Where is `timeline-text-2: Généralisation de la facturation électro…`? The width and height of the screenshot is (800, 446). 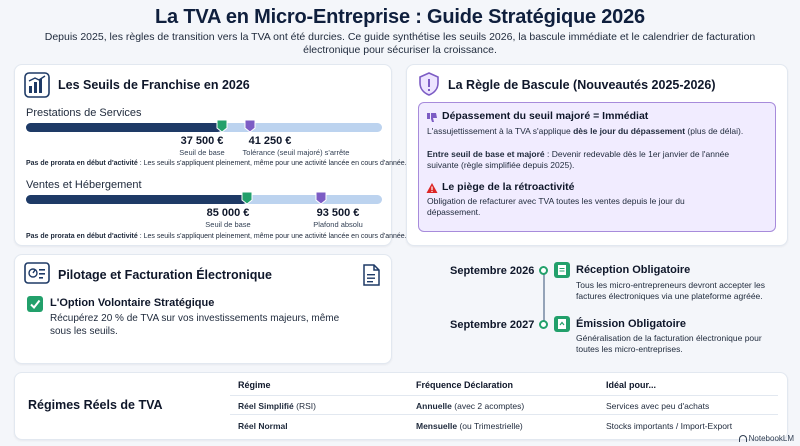 timeline-text-2: Généralisation de la facturation électro… is located at coordinates (669, 343).